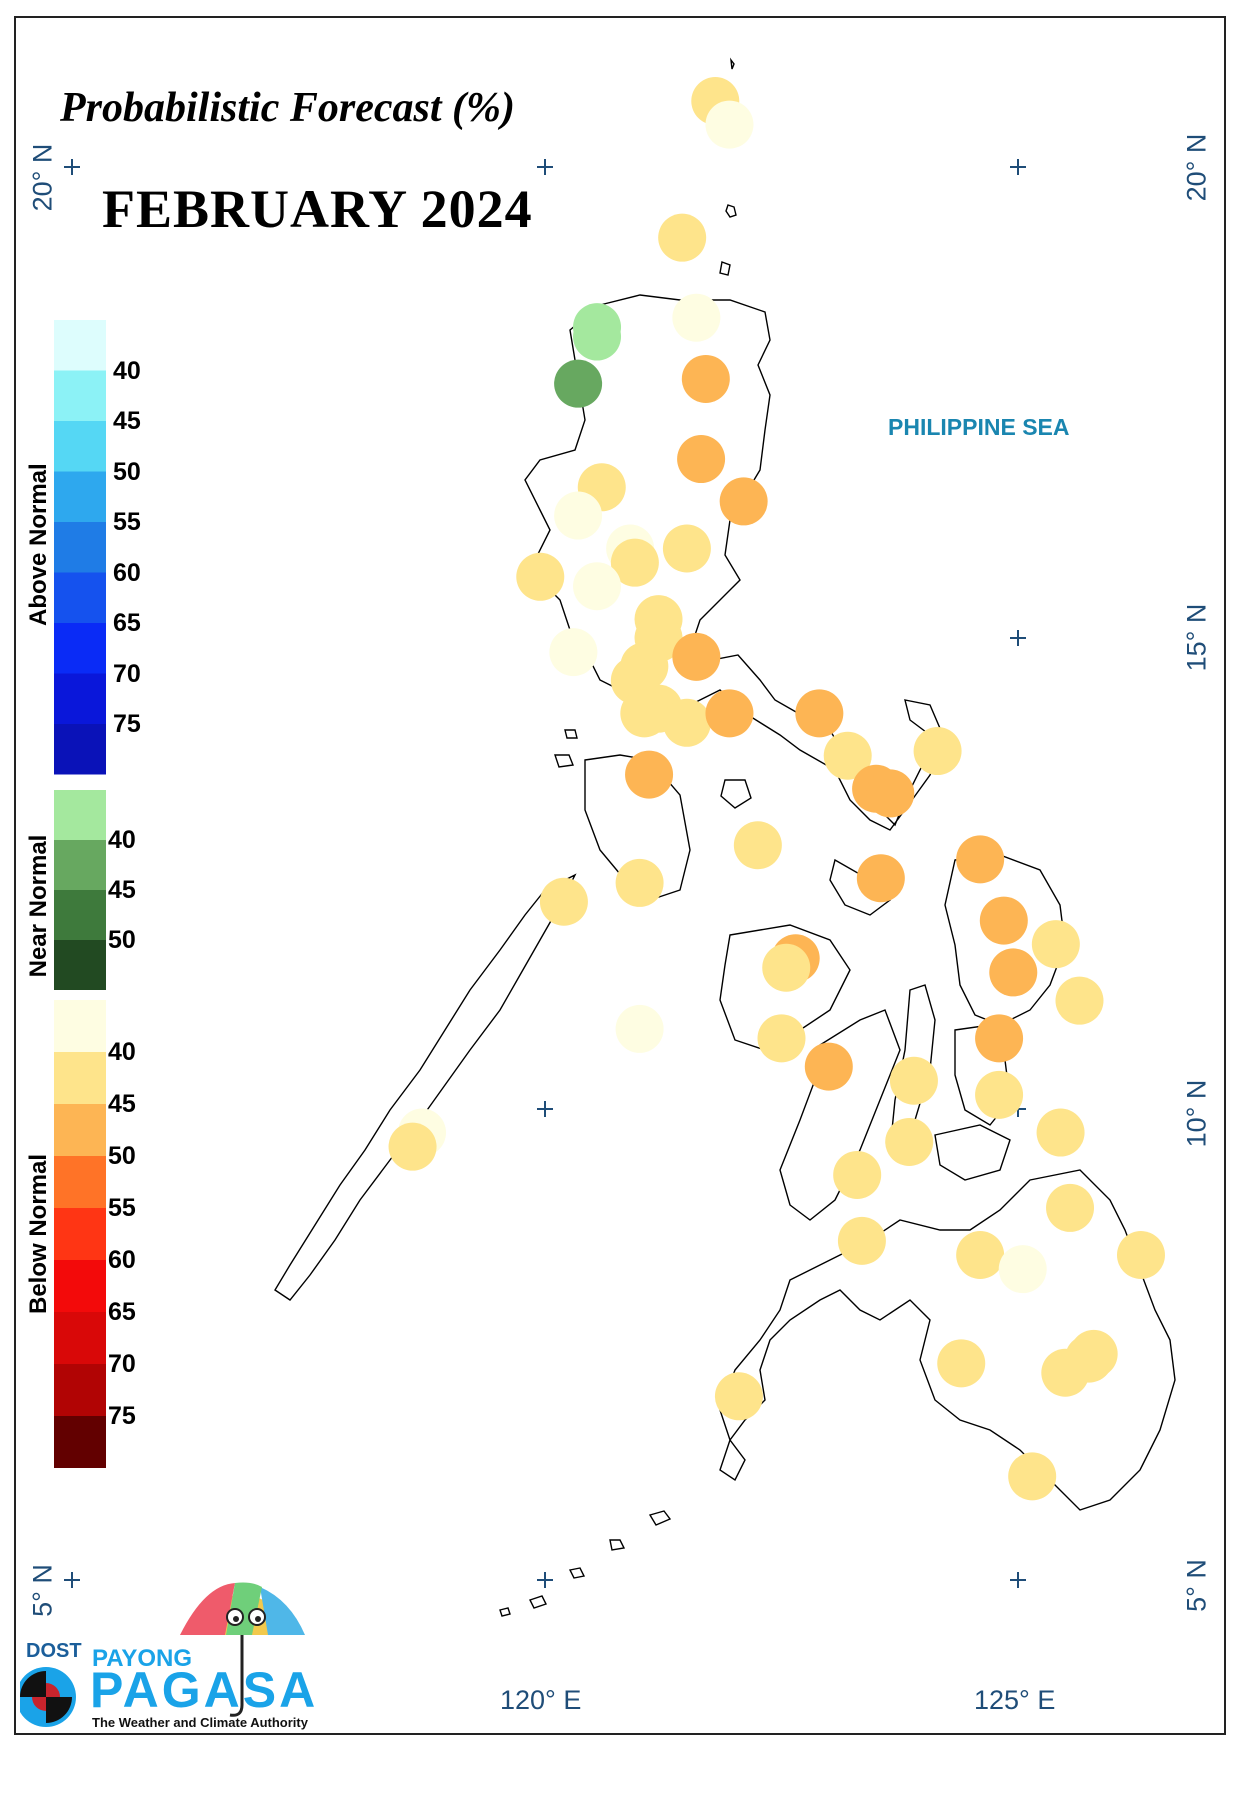  Describe the element at coordinates (127, 623) in the screenshot. I see `legend-tick-above: 65` at that location.